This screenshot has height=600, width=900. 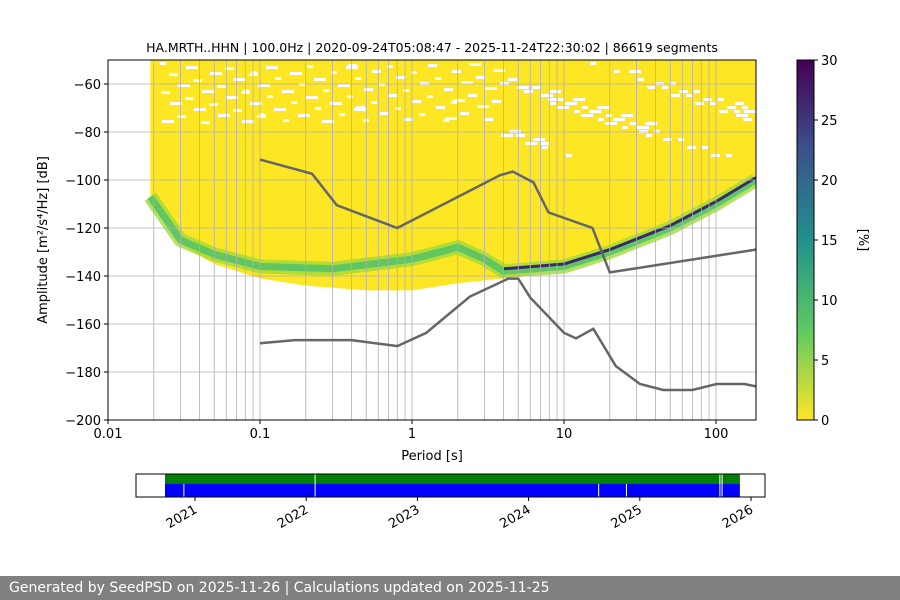 I want to click on timeline-year-label: 2025, so click(x=627, y=517).